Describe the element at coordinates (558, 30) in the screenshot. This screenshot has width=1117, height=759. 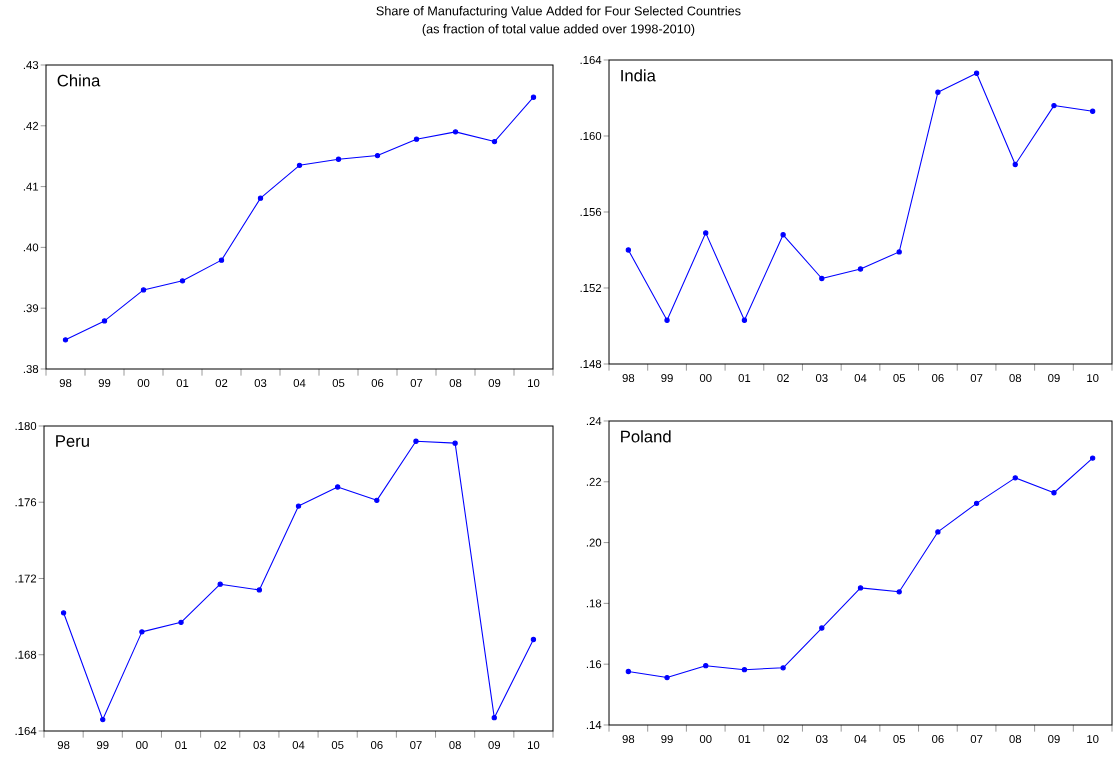
I see `text: (as fraction of total value added over 1998-2010)` at that location.